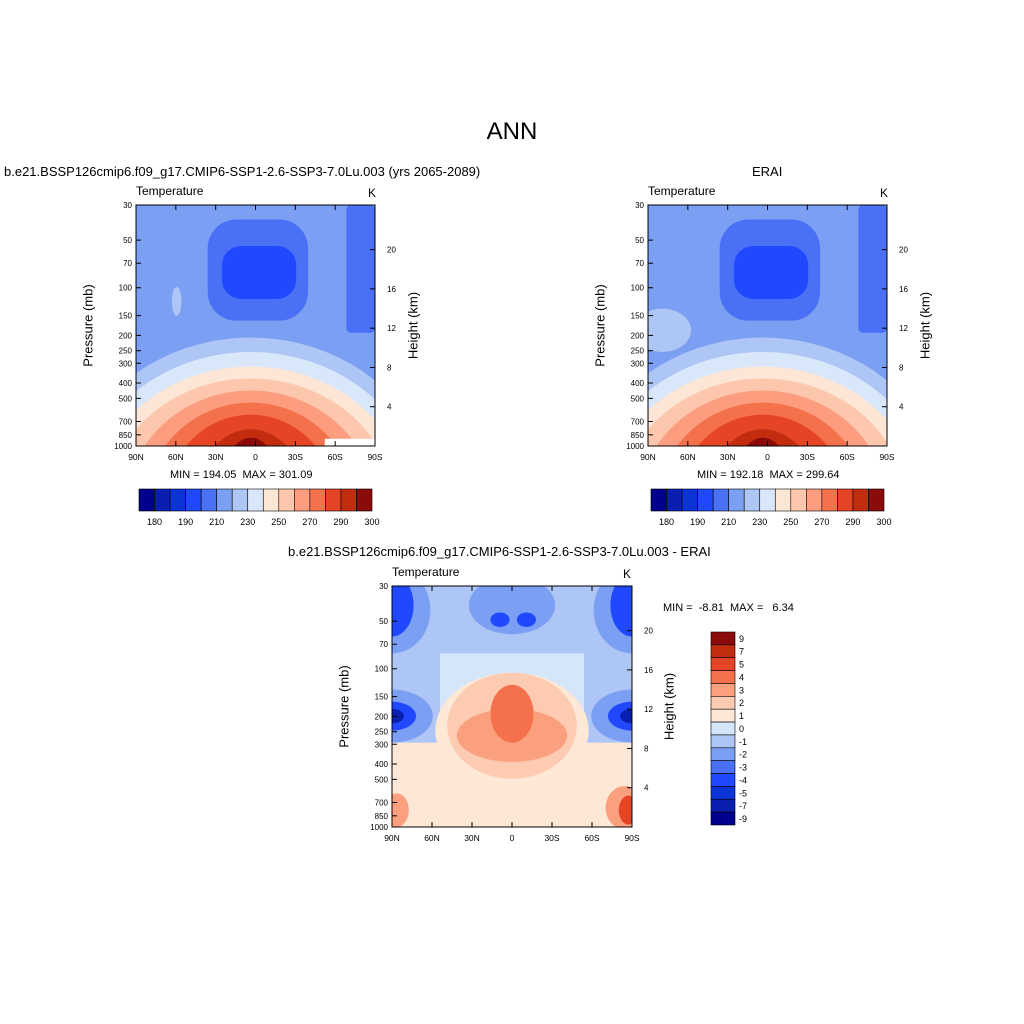  Describe the element at coordinates (426, 572) in the screenshot. I see `panel3-variable-label: Temperature` at that location.